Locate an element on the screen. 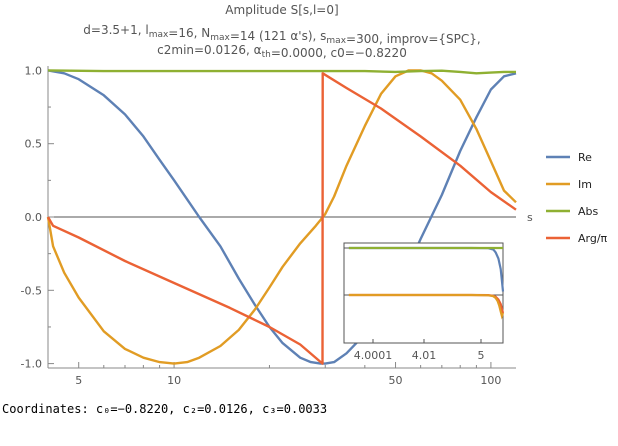 The height and width of the screenshot is (446, 618). x-tick-label: 50 is located at coordinates (396, 380).